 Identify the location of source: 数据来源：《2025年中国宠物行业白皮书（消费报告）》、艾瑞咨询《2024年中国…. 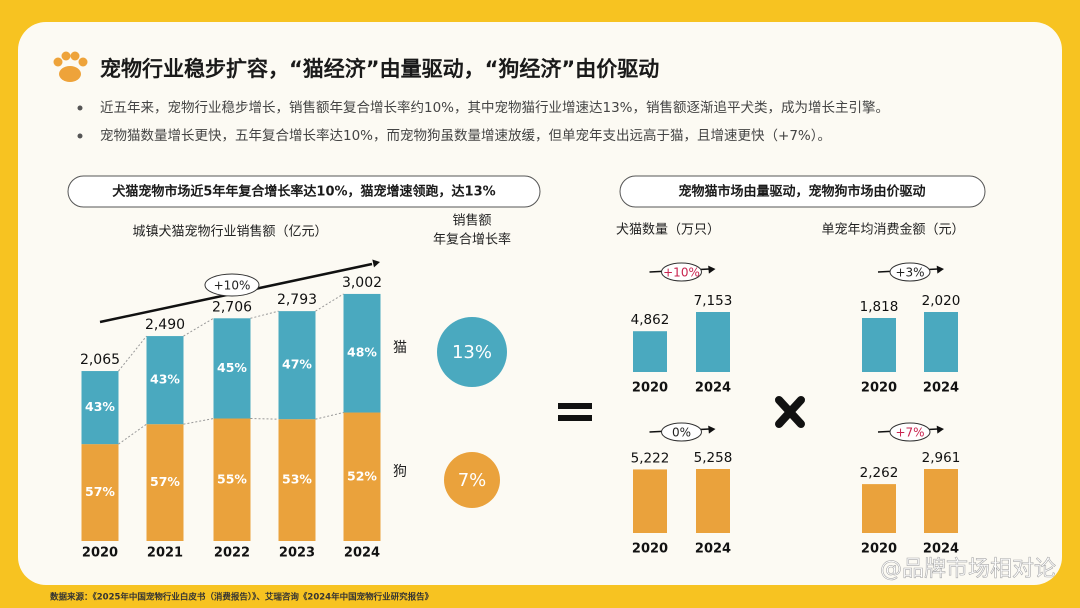
(241, 597).